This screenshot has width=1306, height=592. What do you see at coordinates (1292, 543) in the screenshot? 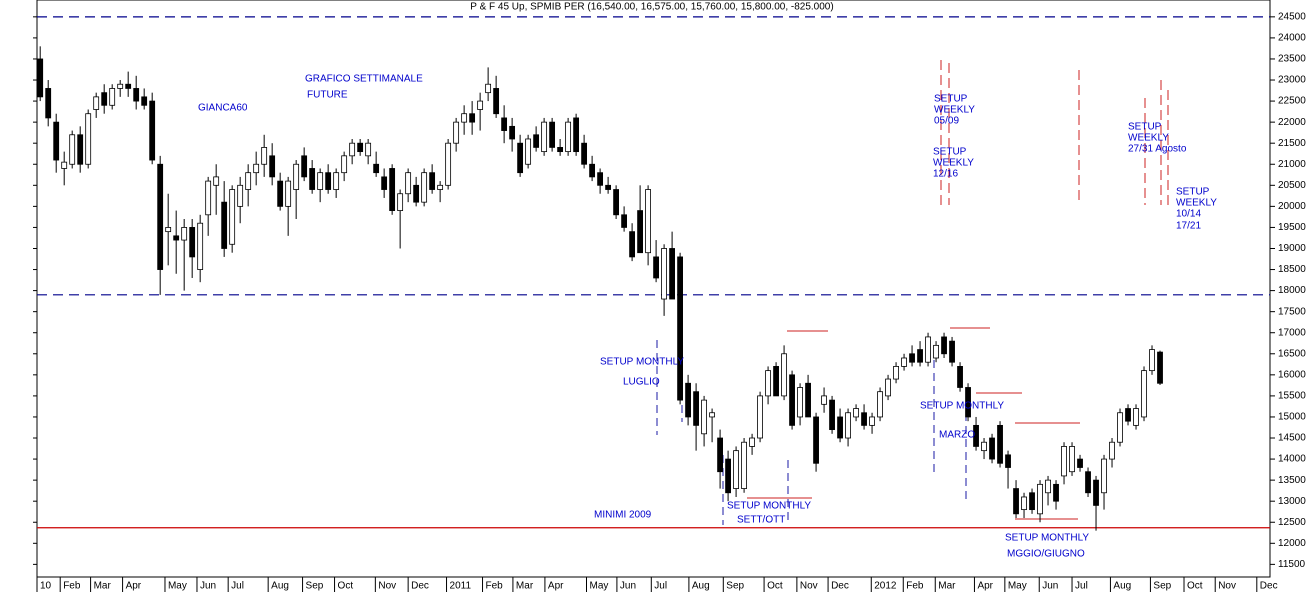
I see `y-tick-label: 12000` at bounding box center [1292, 543].